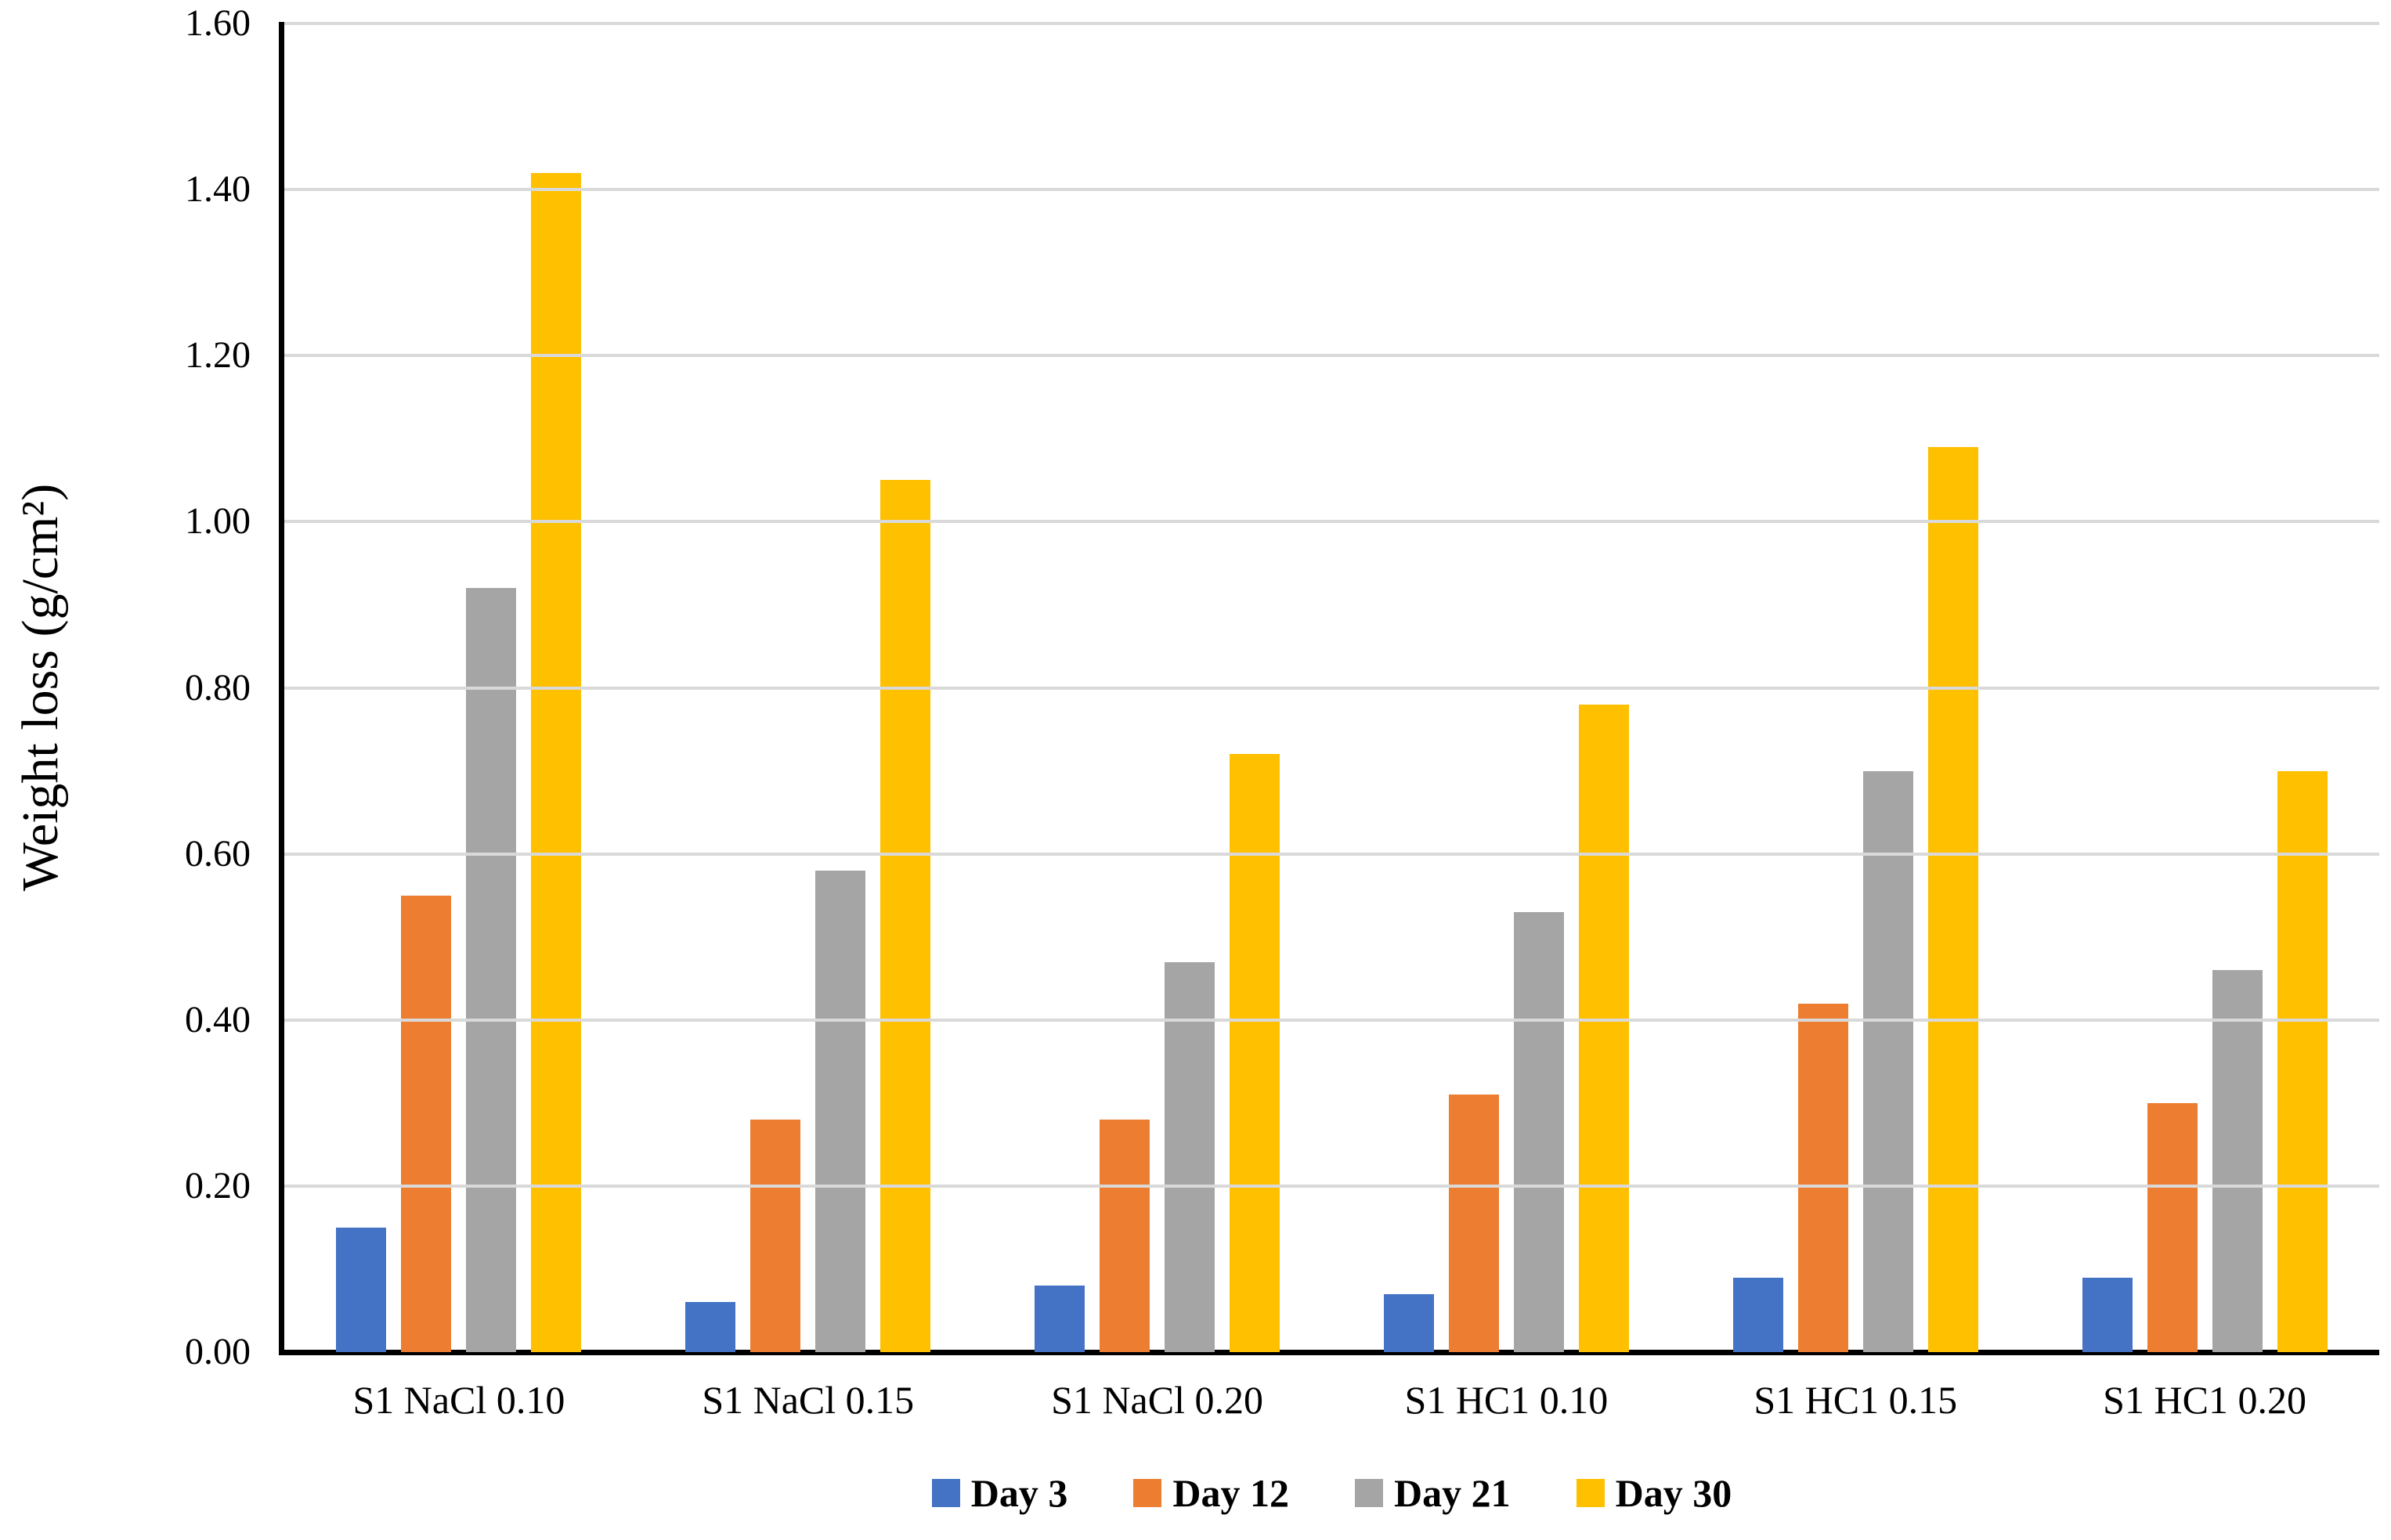  I want to click on legend-item: Day 21, so click(1433, 1493).